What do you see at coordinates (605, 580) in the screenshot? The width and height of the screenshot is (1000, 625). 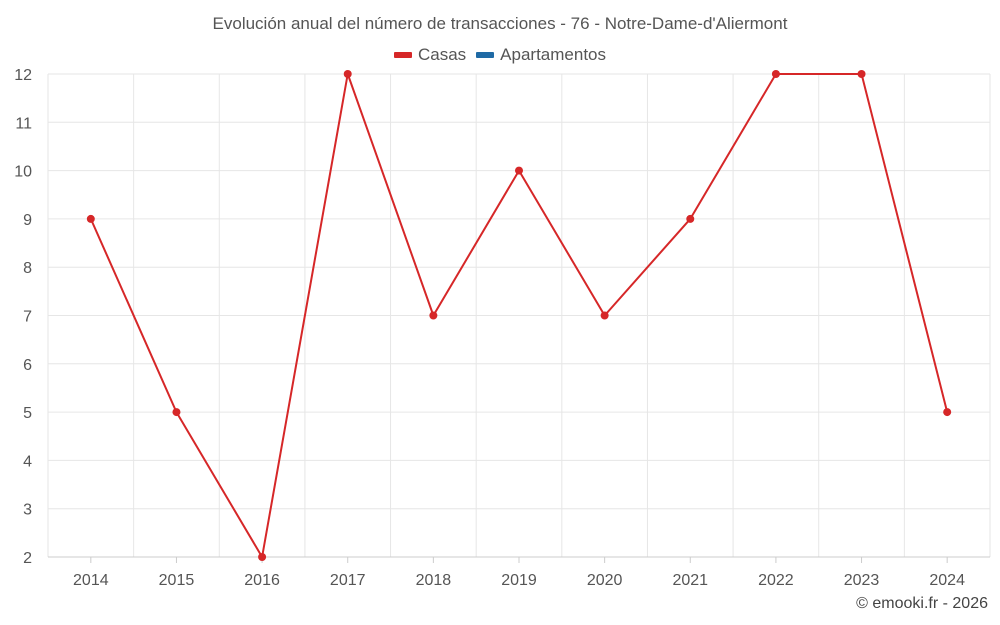 I see `x-tick-label: 2020` at bounding box center [605, 580].